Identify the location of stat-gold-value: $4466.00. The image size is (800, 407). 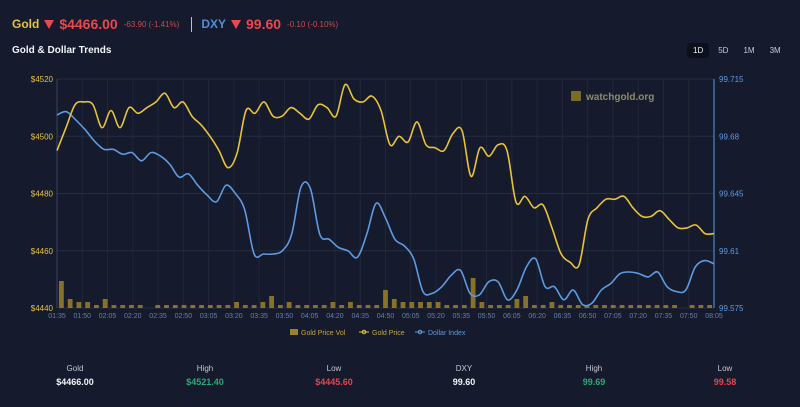
(75, 382).